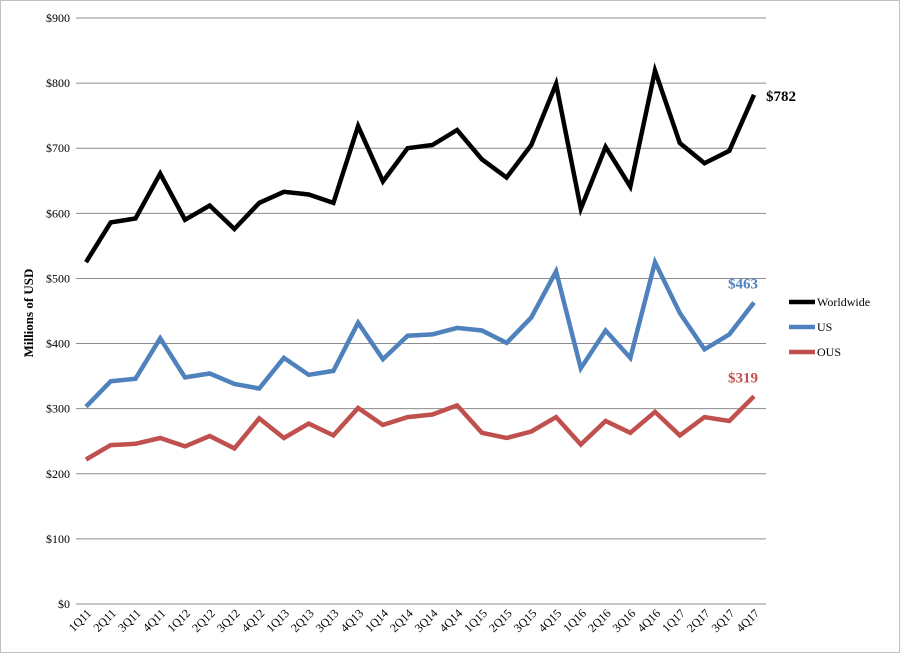 The height and width of the screenshot is (653, 900). I want to click on end-label-us: $463, so click(743, 285).